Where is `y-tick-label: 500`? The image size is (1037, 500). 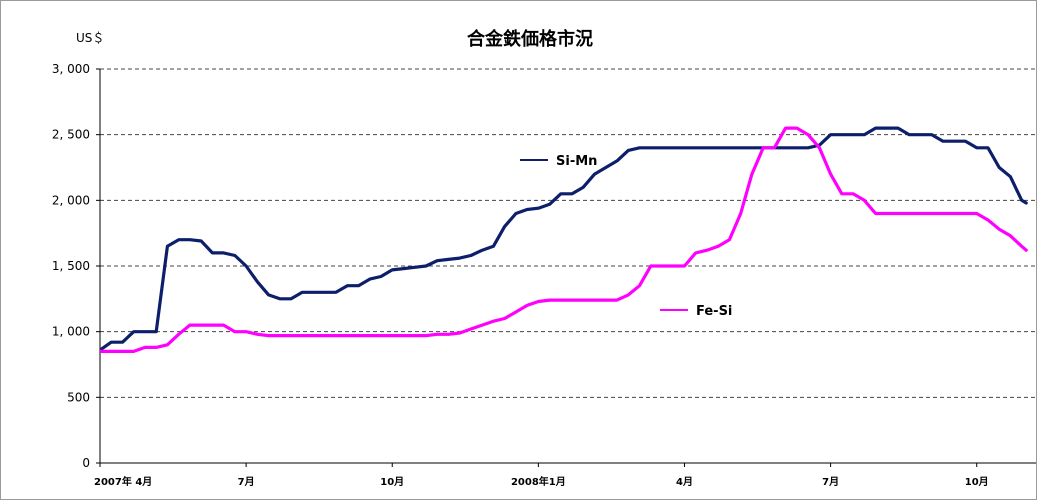
y-tick-label: 500 is located at coordinates (78, 397).